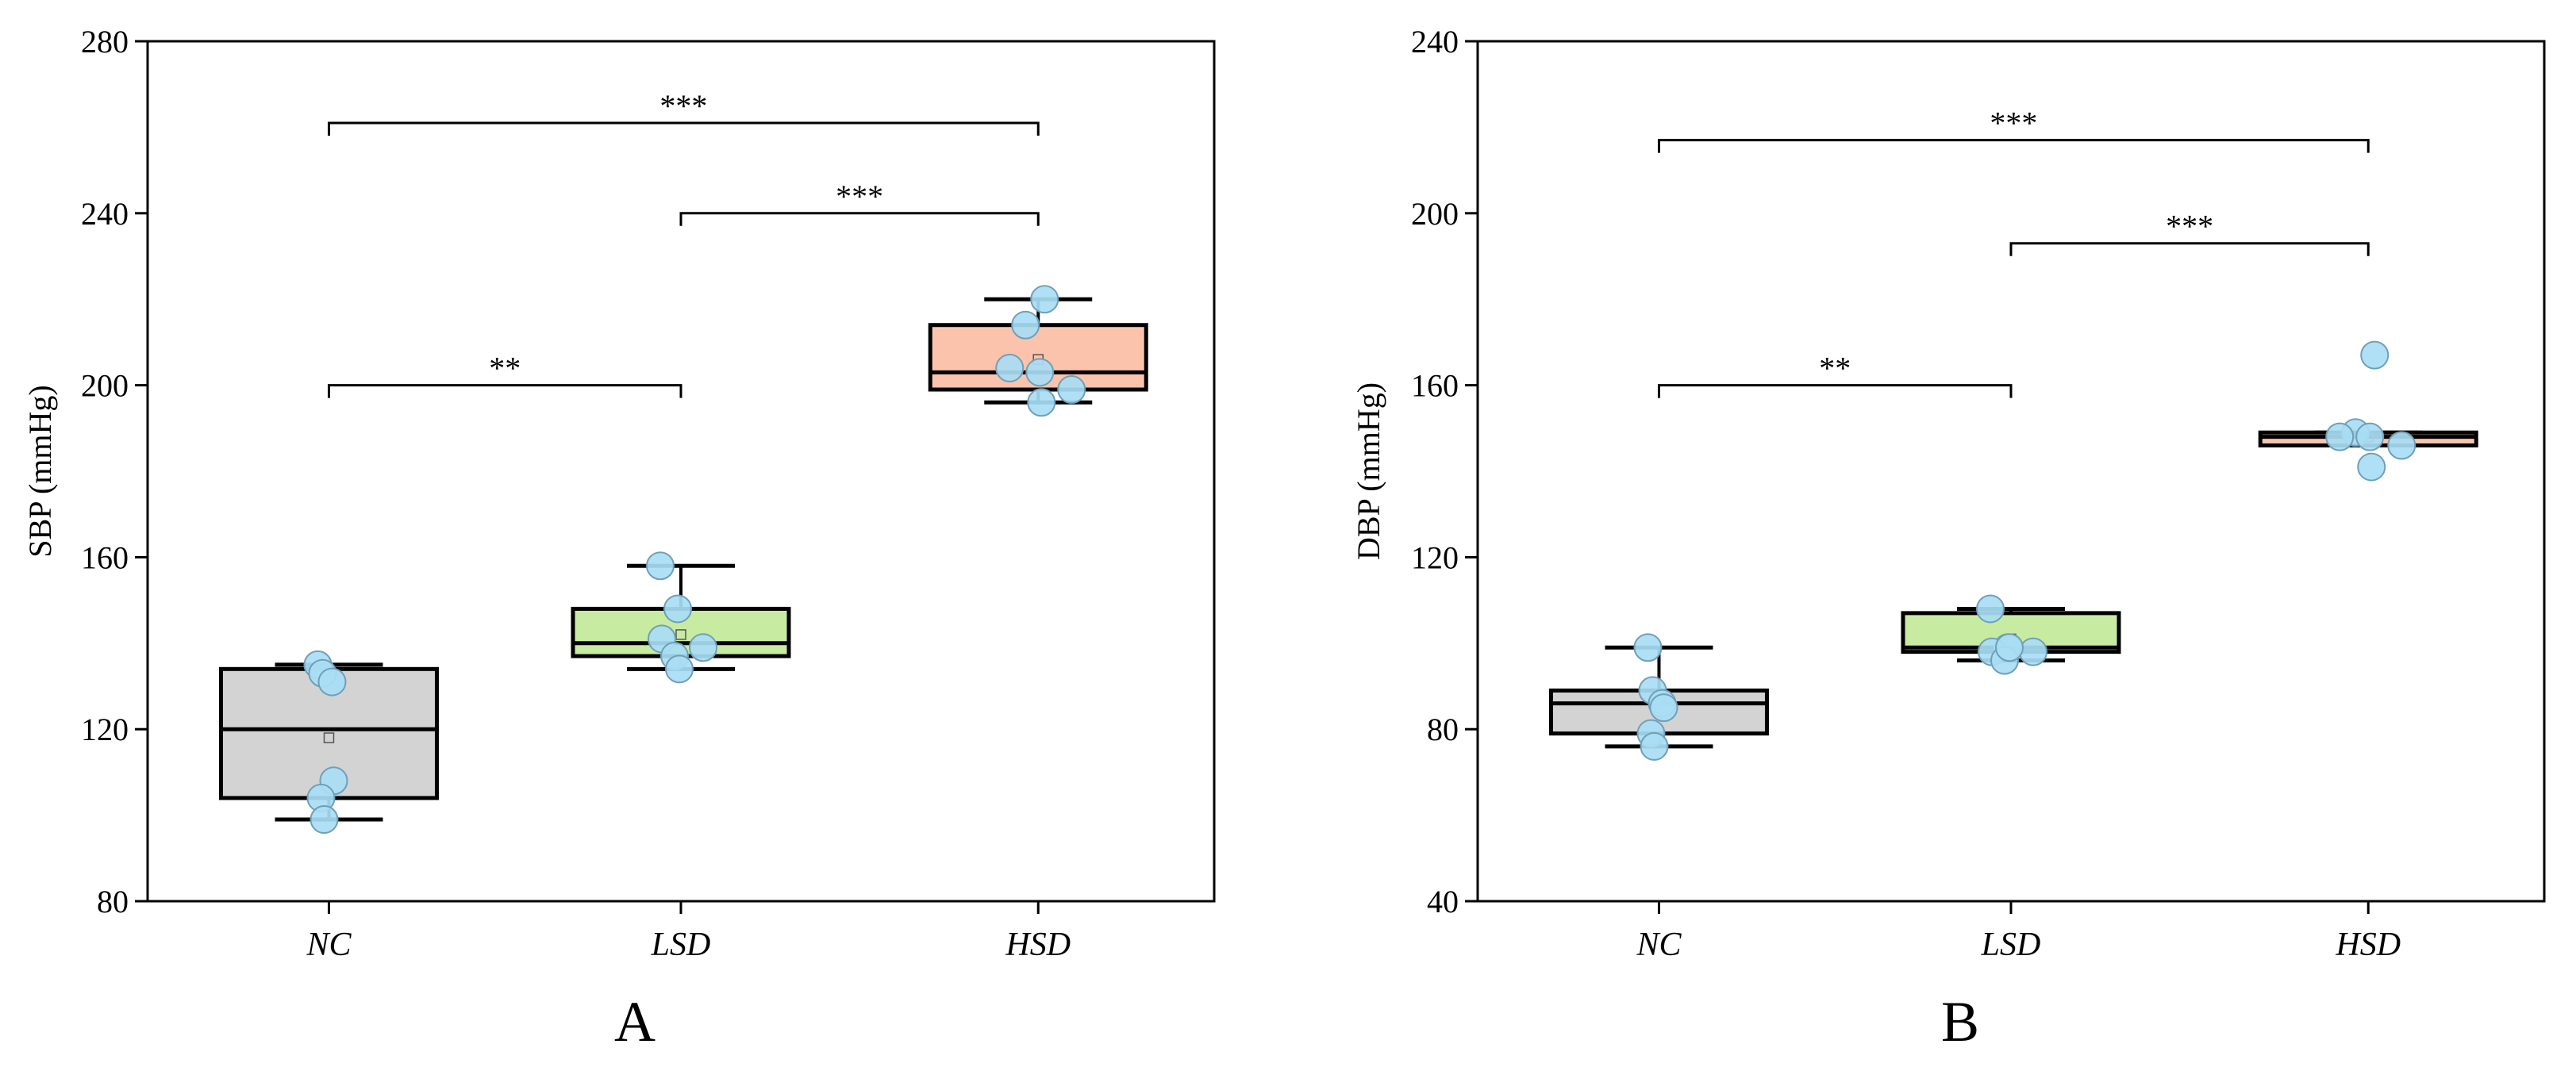 This screenshot has width=2576, height=1067. I want to click on panel-label: A, so click(635, 1022).